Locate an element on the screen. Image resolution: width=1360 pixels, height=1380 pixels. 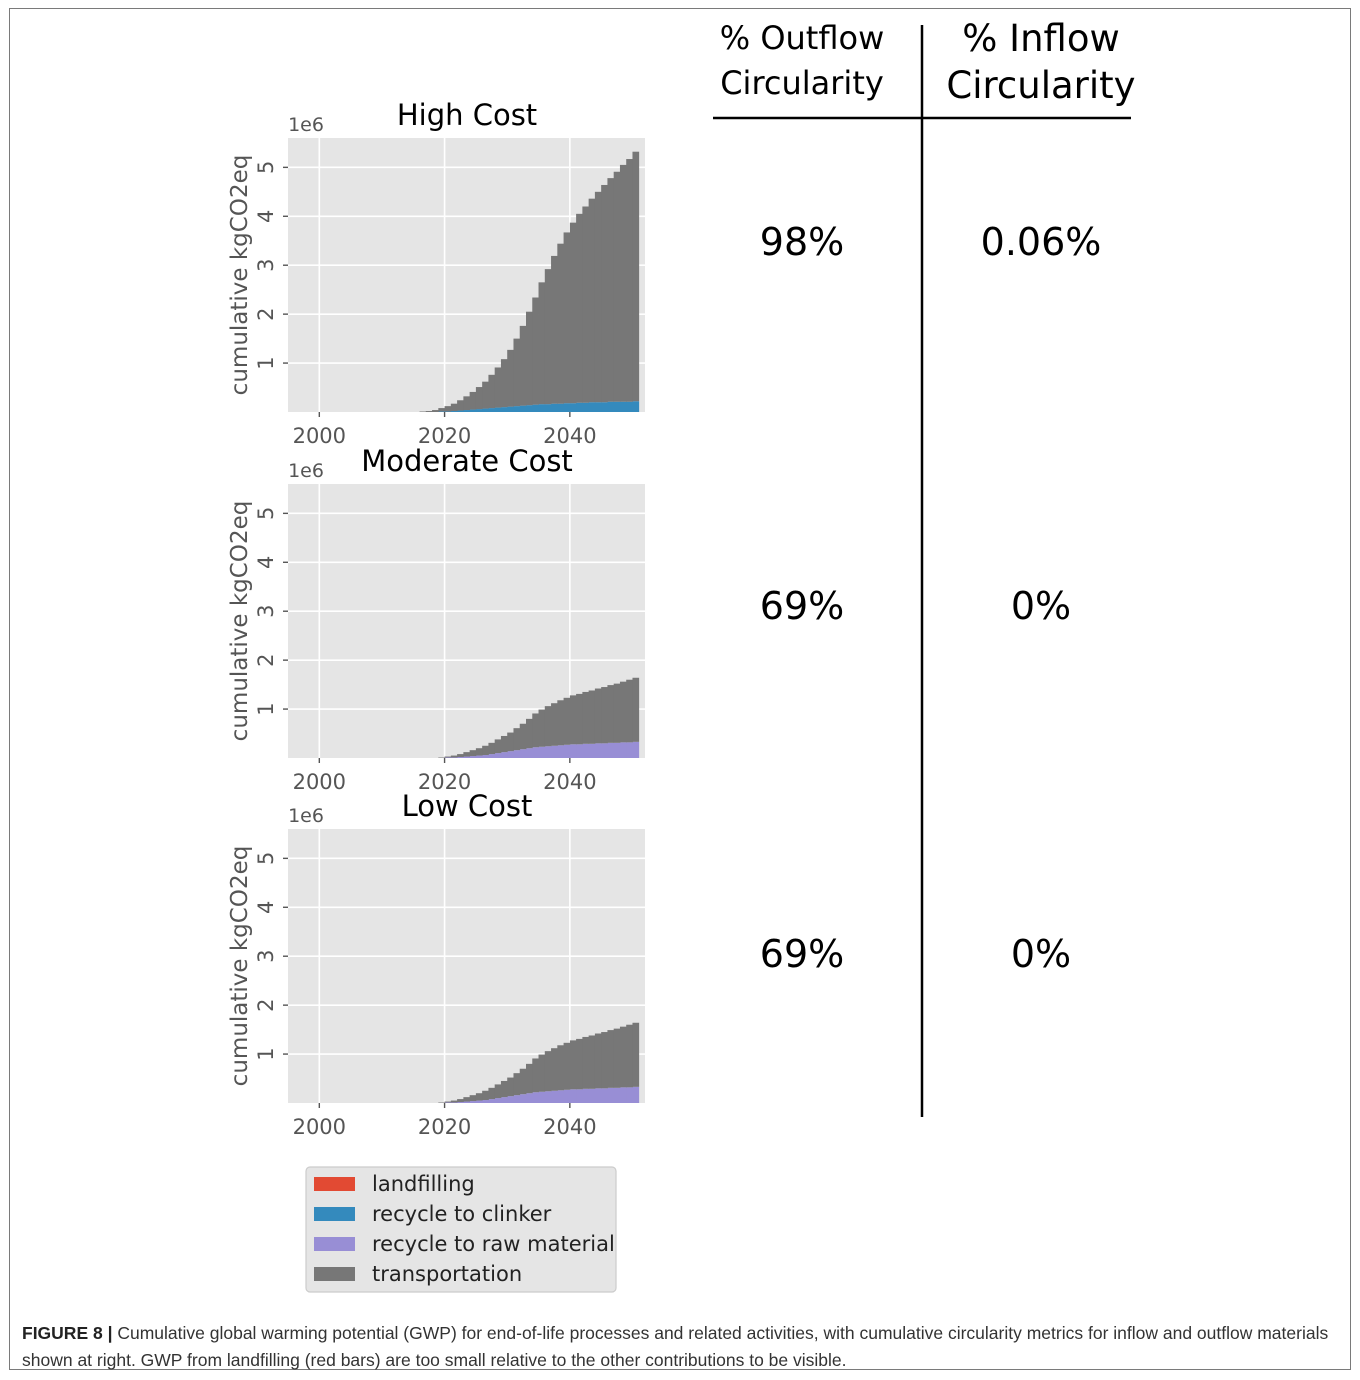
y-tick-label: 2 is located at coordinates (266, 313).